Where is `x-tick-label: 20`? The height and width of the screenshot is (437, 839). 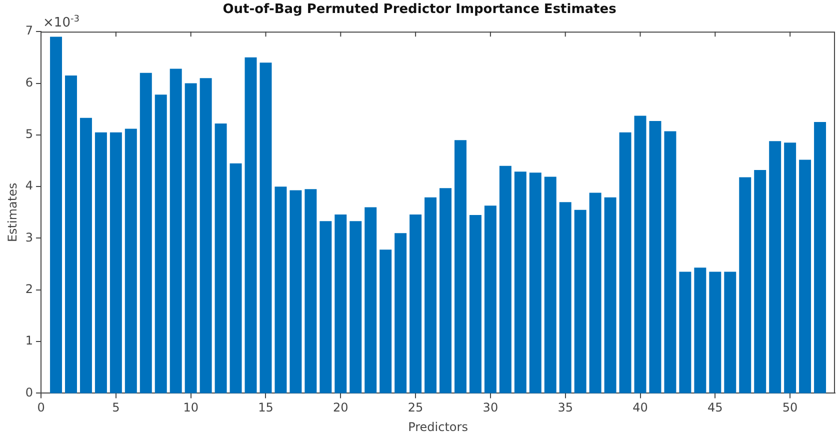
x-tick-label: 20 is located at coordinates (340, 407).